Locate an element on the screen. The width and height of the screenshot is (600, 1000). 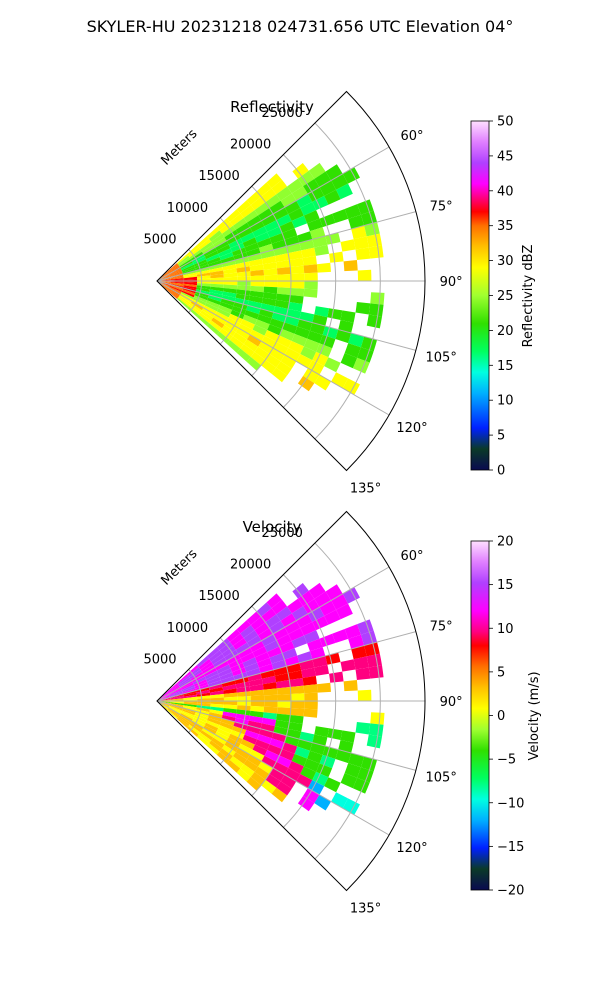
colorbar-tick-label: −5 is located at coordinates (506, 760).